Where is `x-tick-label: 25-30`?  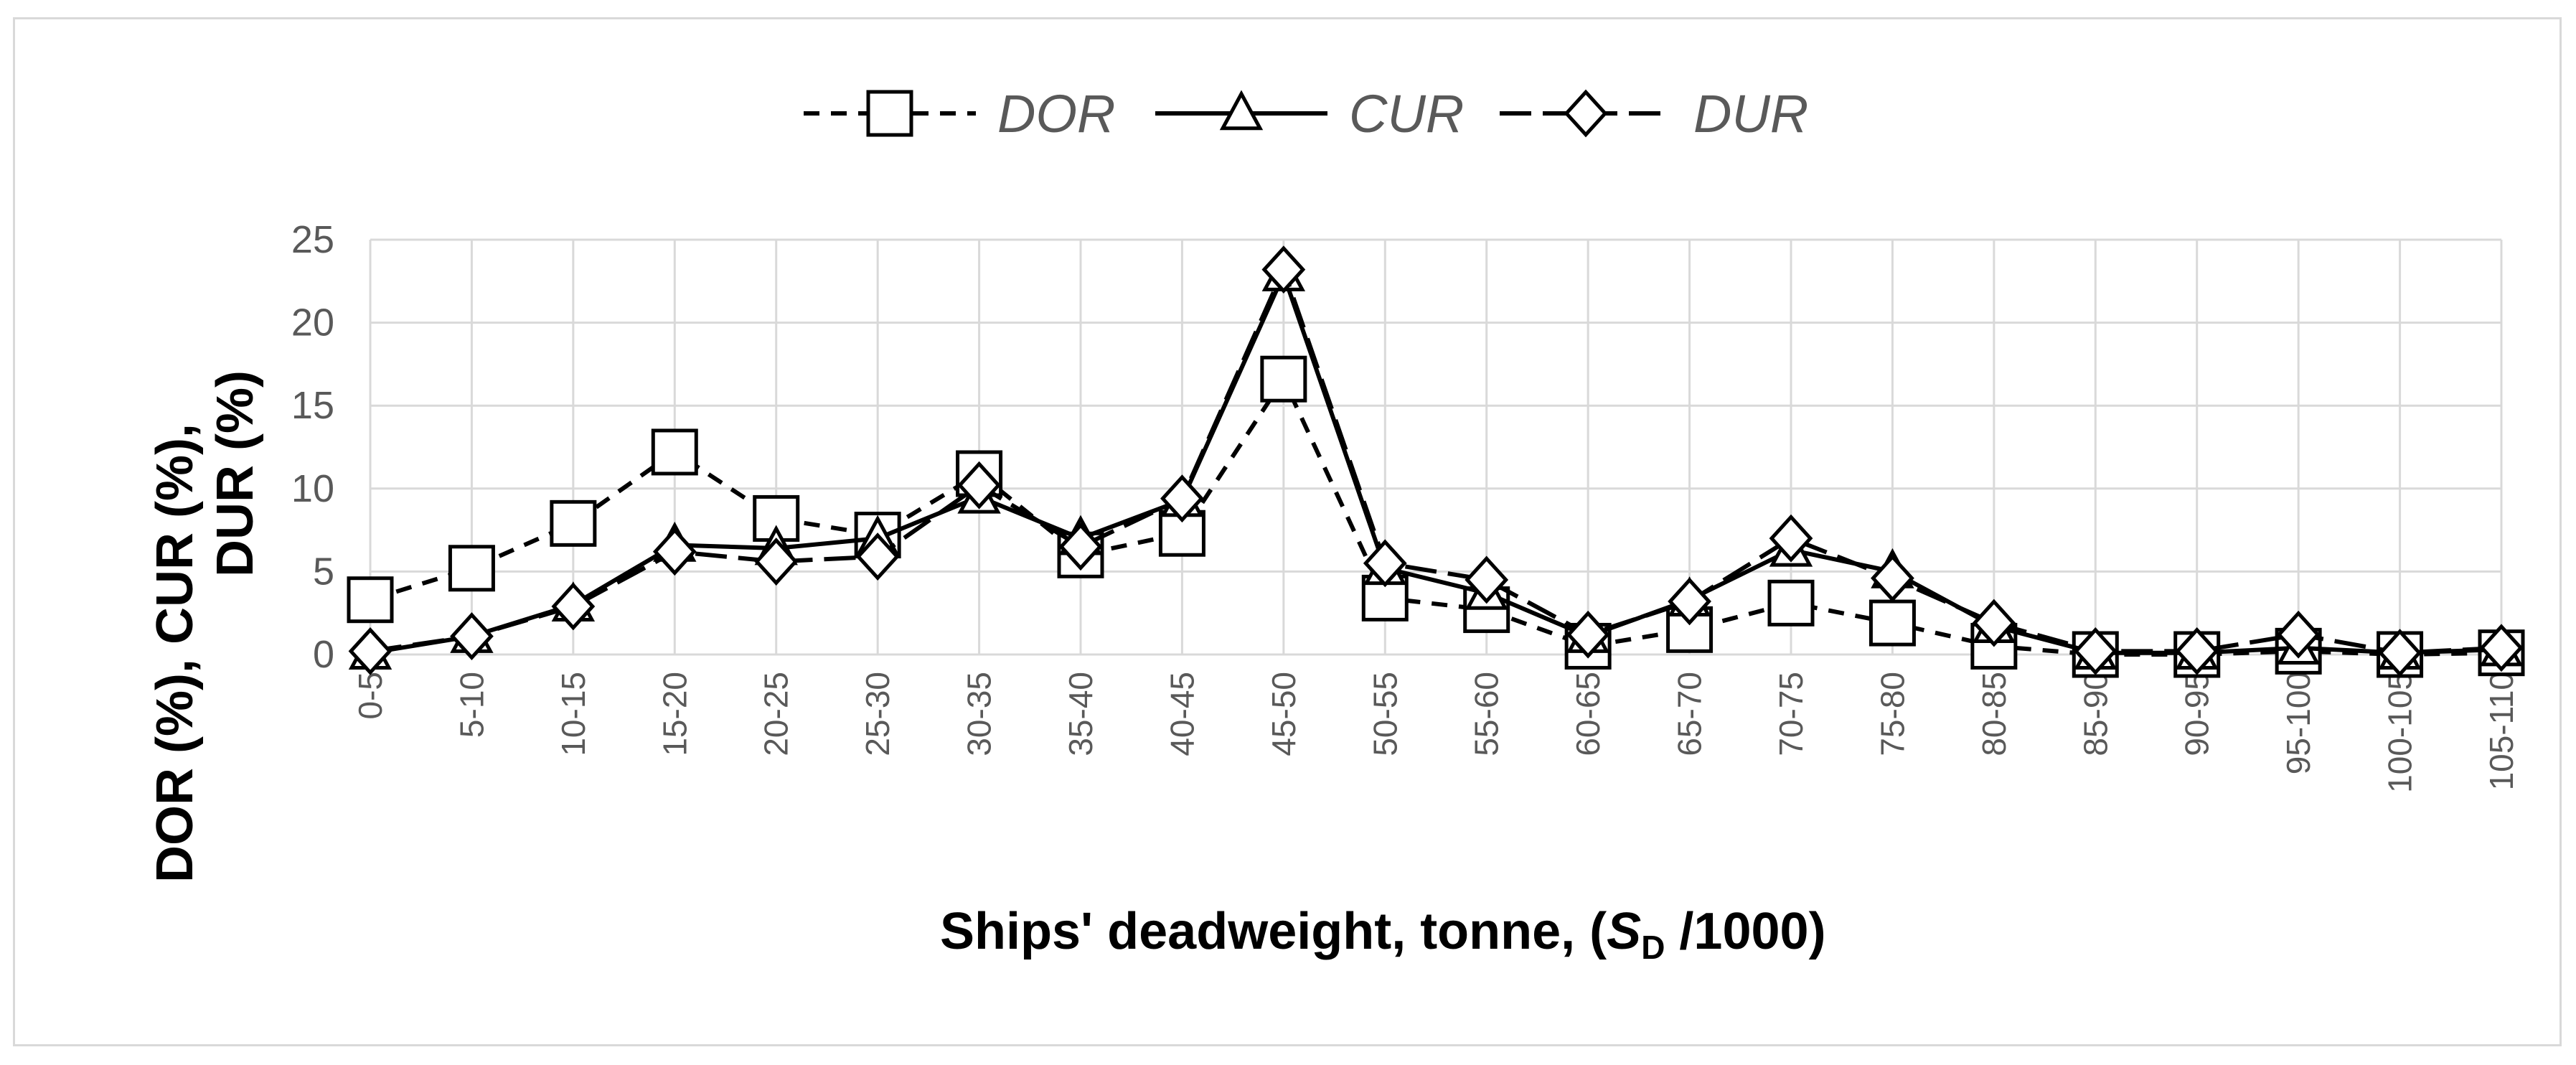
x-tick-label: 25-30 is located at coordinates (877, 714).